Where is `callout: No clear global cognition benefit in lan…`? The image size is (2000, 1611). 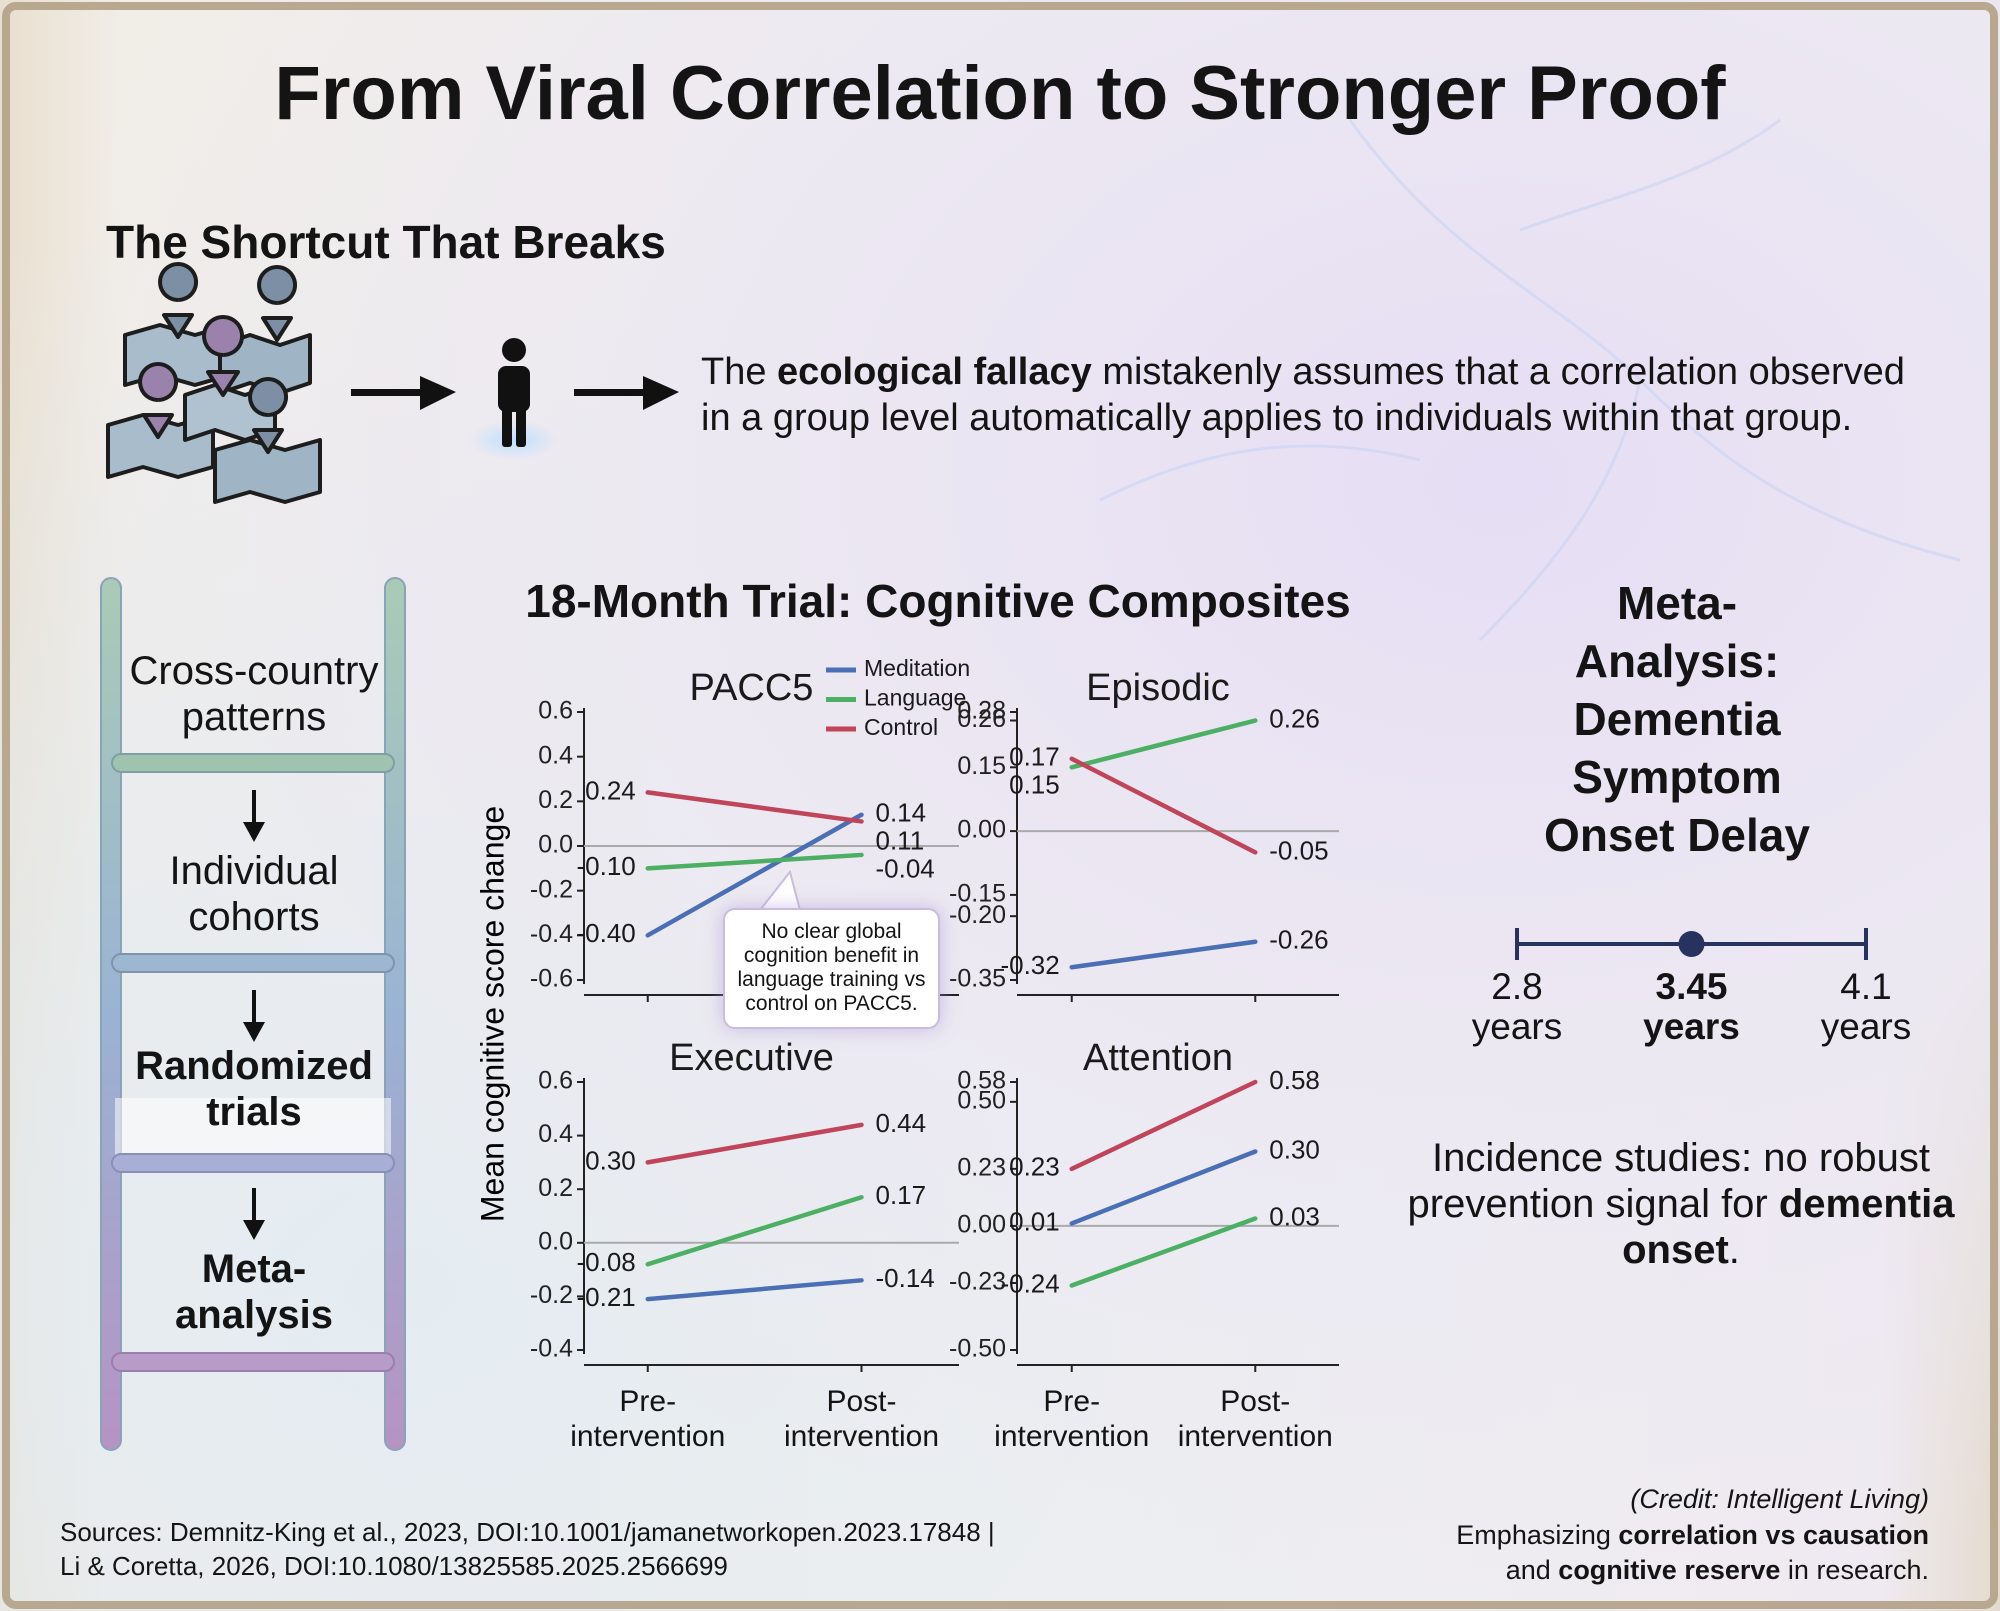 callout: No clear global cognition benefit in lan… is located at coordinates (831, 968).